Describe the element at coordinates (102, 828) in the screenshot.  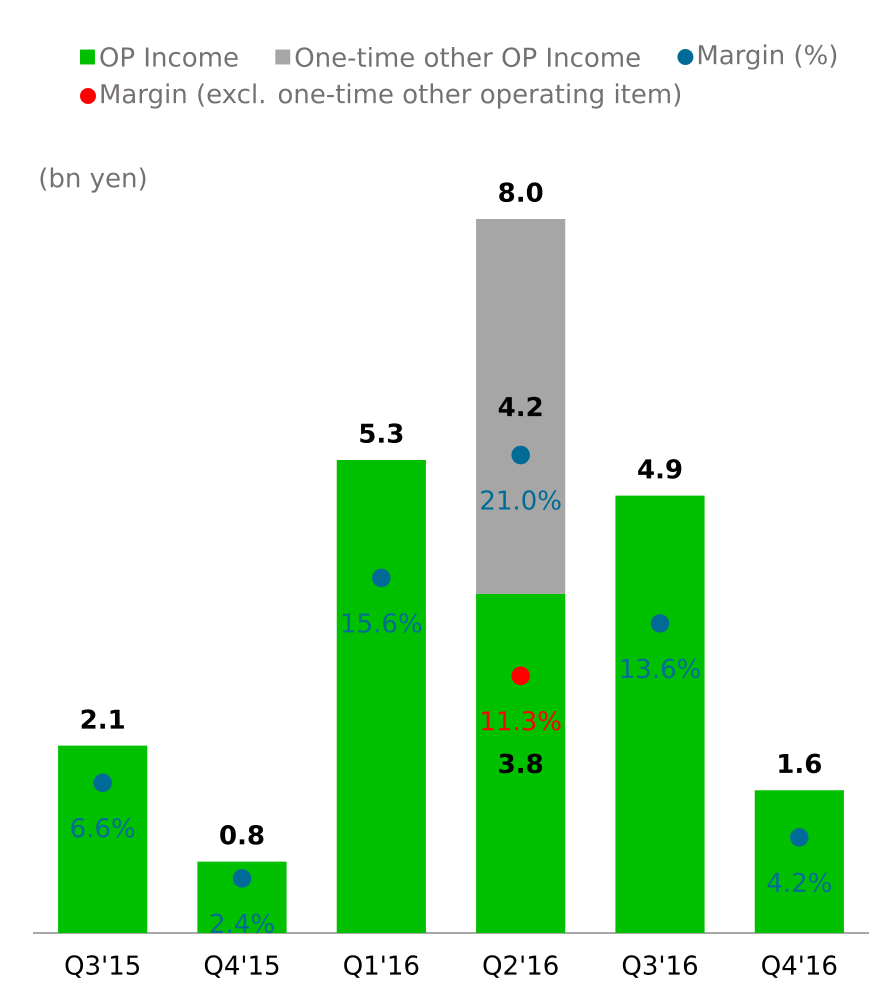
I see `data-label: 6.6%` at that location.